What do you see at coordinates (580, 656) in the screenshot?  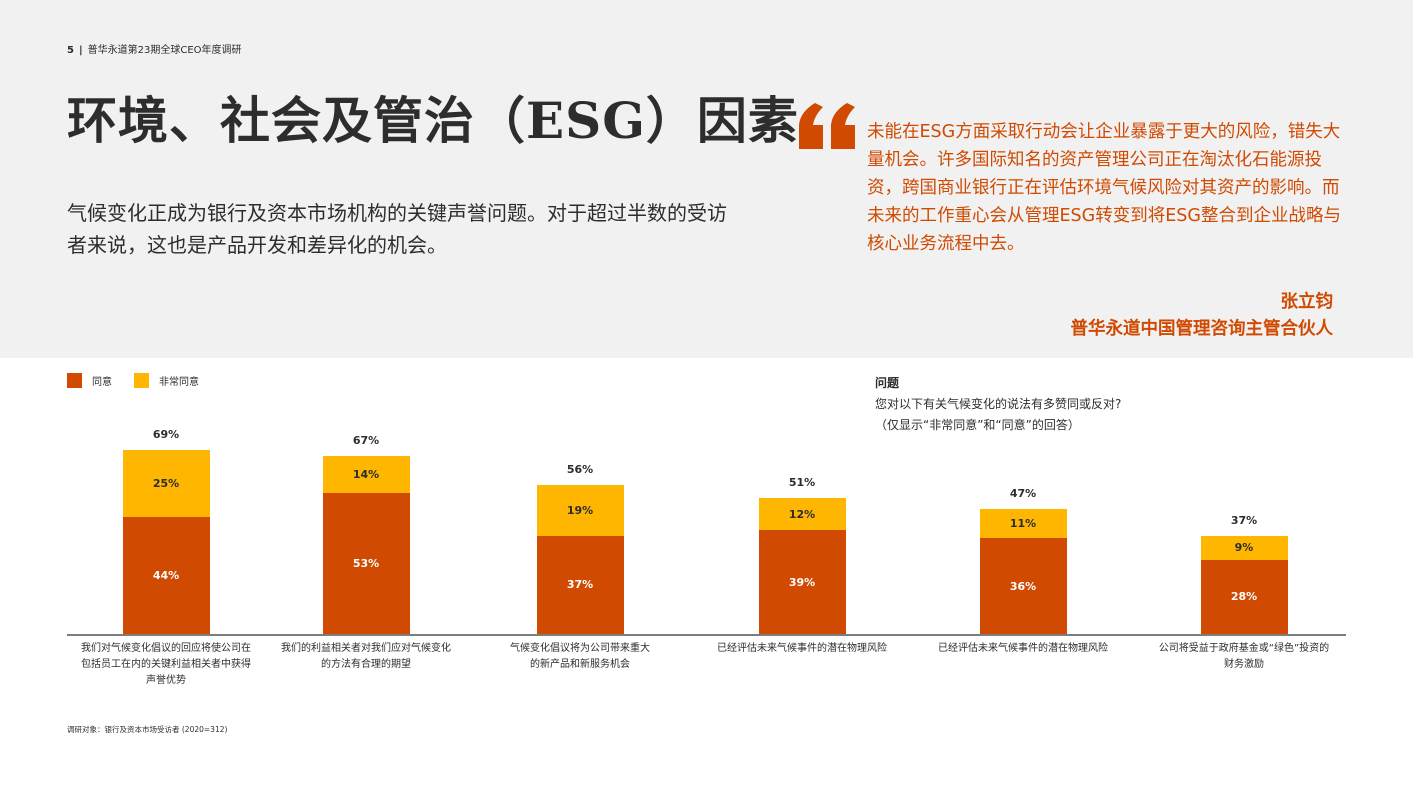 I see `category-label: 气候变化倡议将为公司带来重大 的新产品和新服务机会` at bounding box center [580, 656].